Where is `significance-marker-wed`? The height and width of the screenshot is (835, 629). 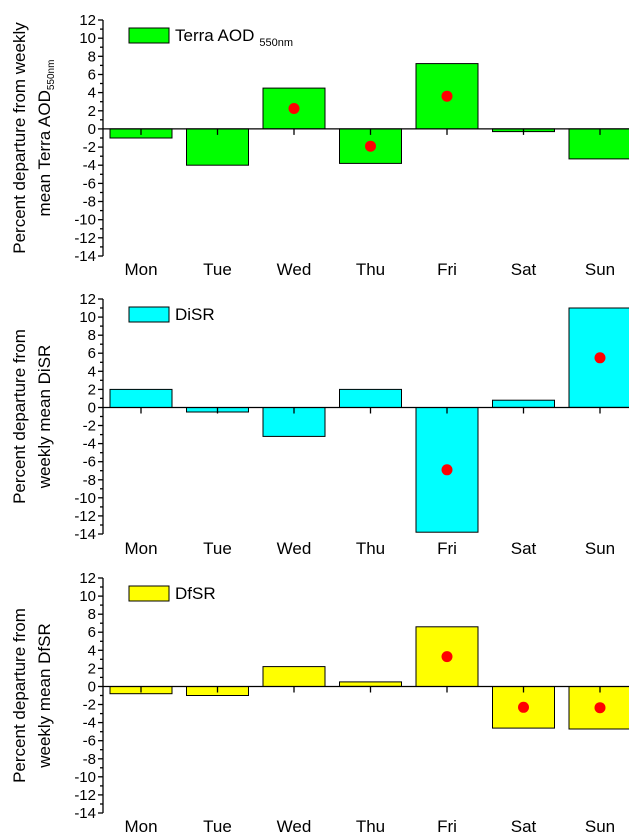
significance-marker-wed is located at coordinates (294, 108).